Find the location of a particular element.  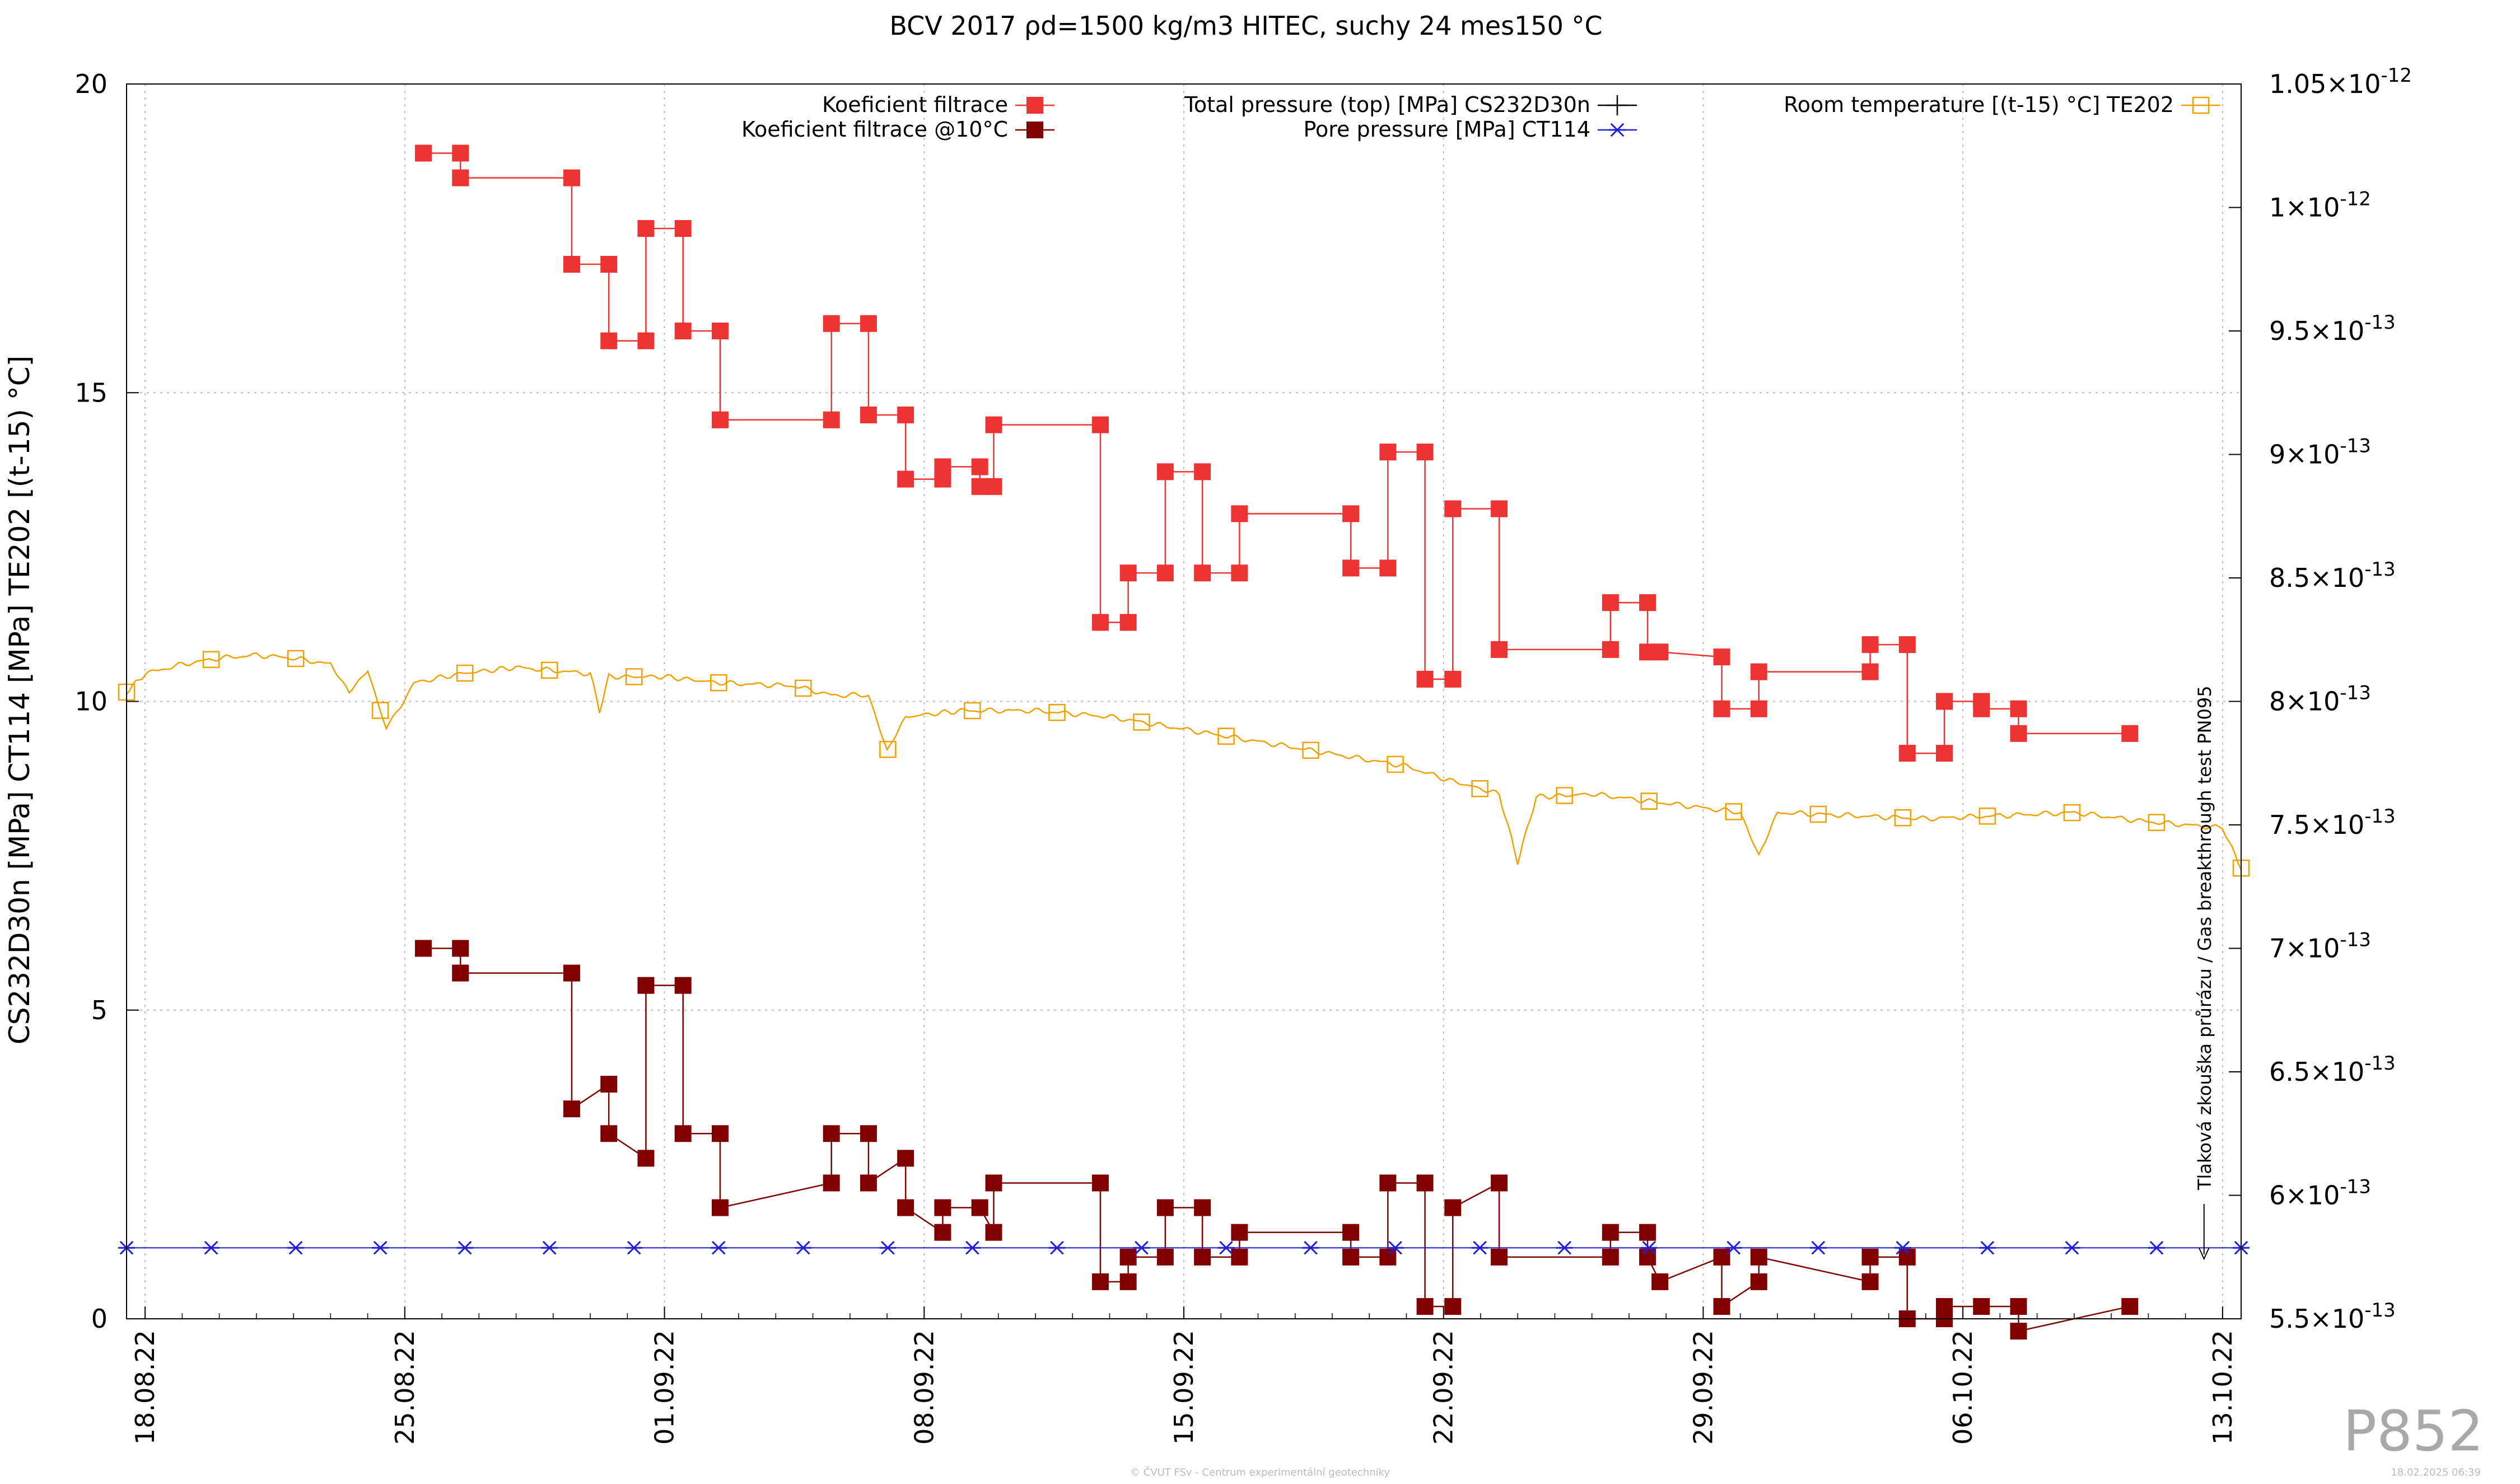

footer-timestamp: 18.02.2025 06:39 is located at coordinates (2436, 1473).